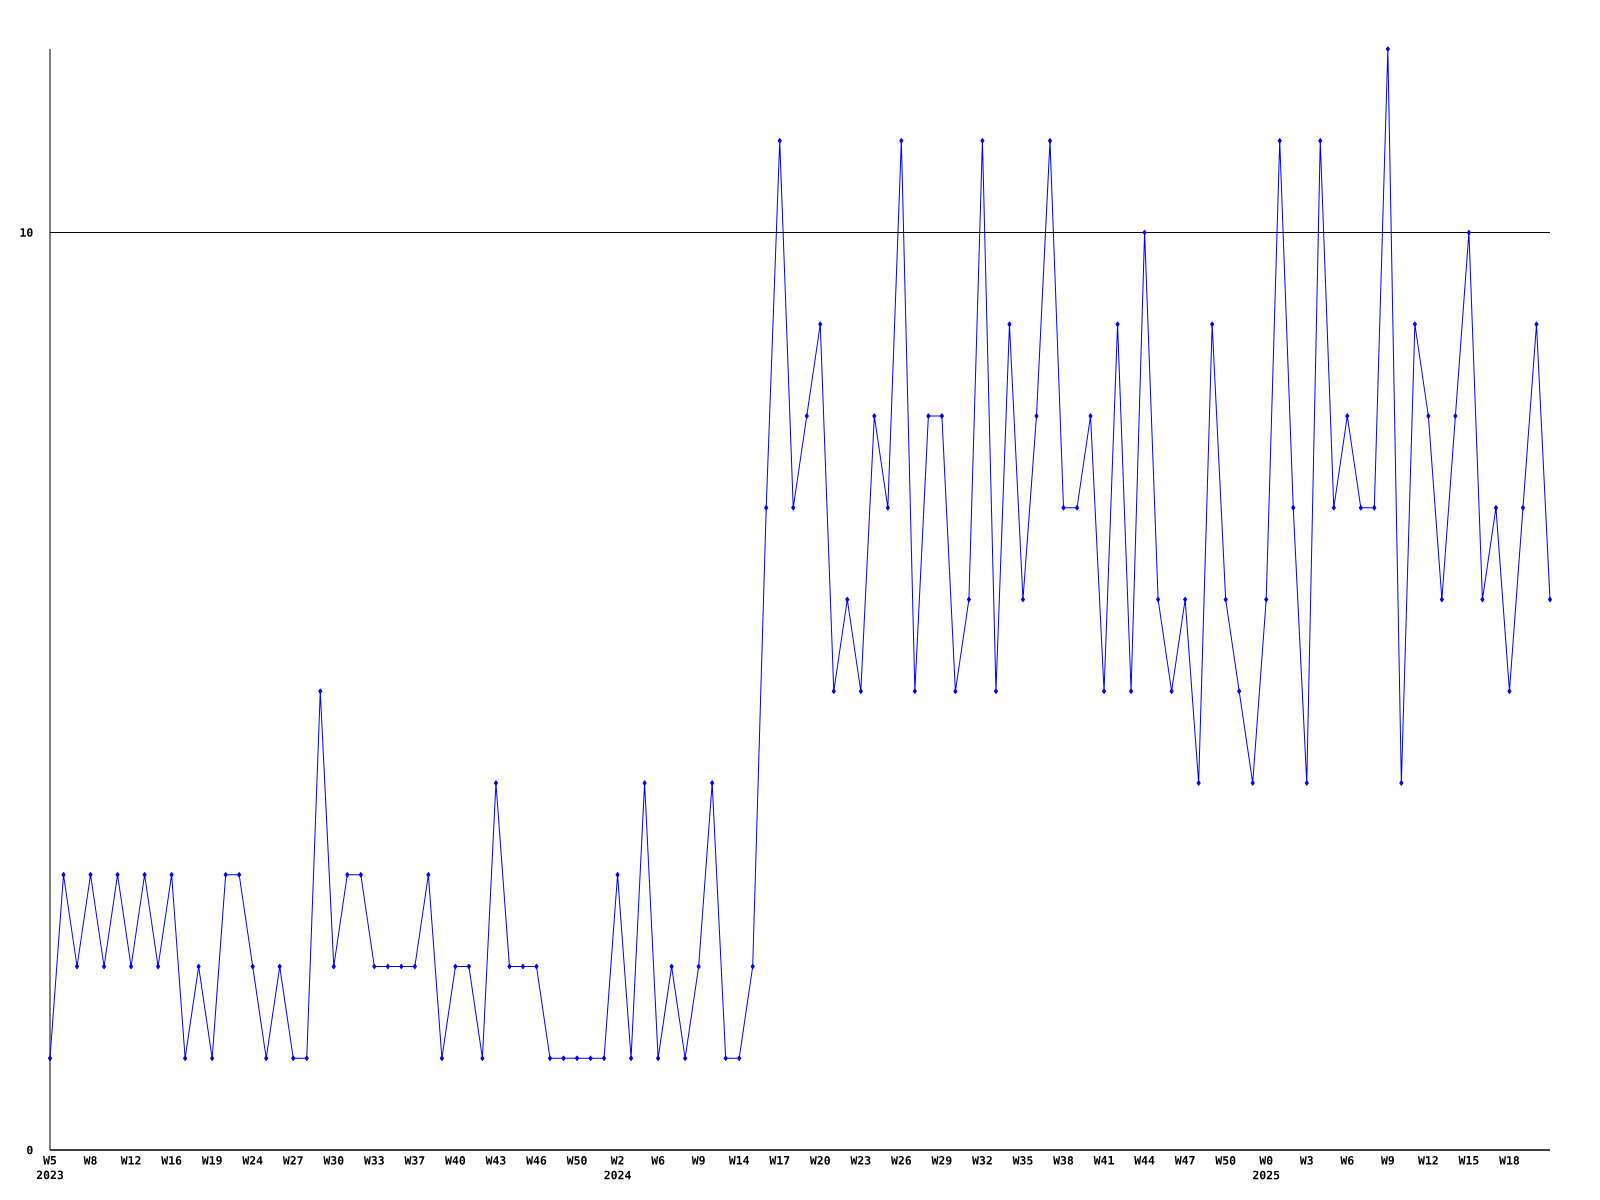 The width and height of the screenshot is (1600, 1200). I want to click on x-tick-label: W47, so click(1184, 1160).